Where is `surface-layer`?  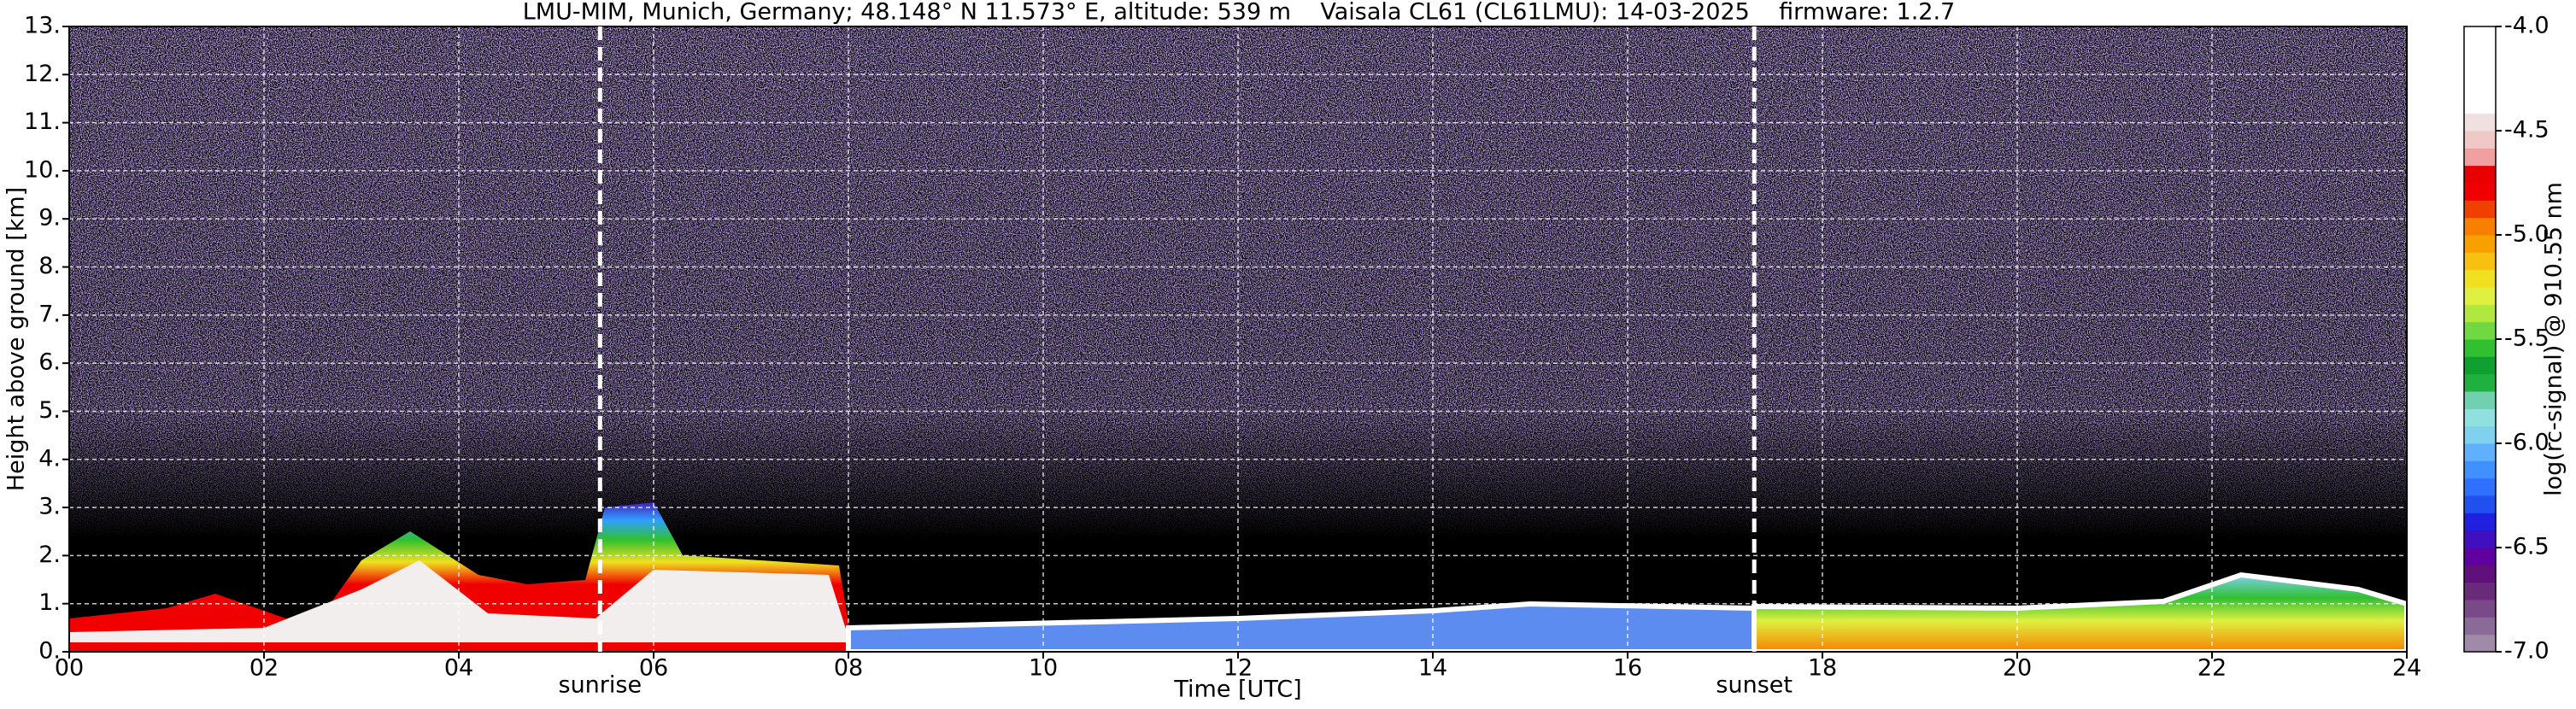
surface-layer is located at coordinates (458, 647).